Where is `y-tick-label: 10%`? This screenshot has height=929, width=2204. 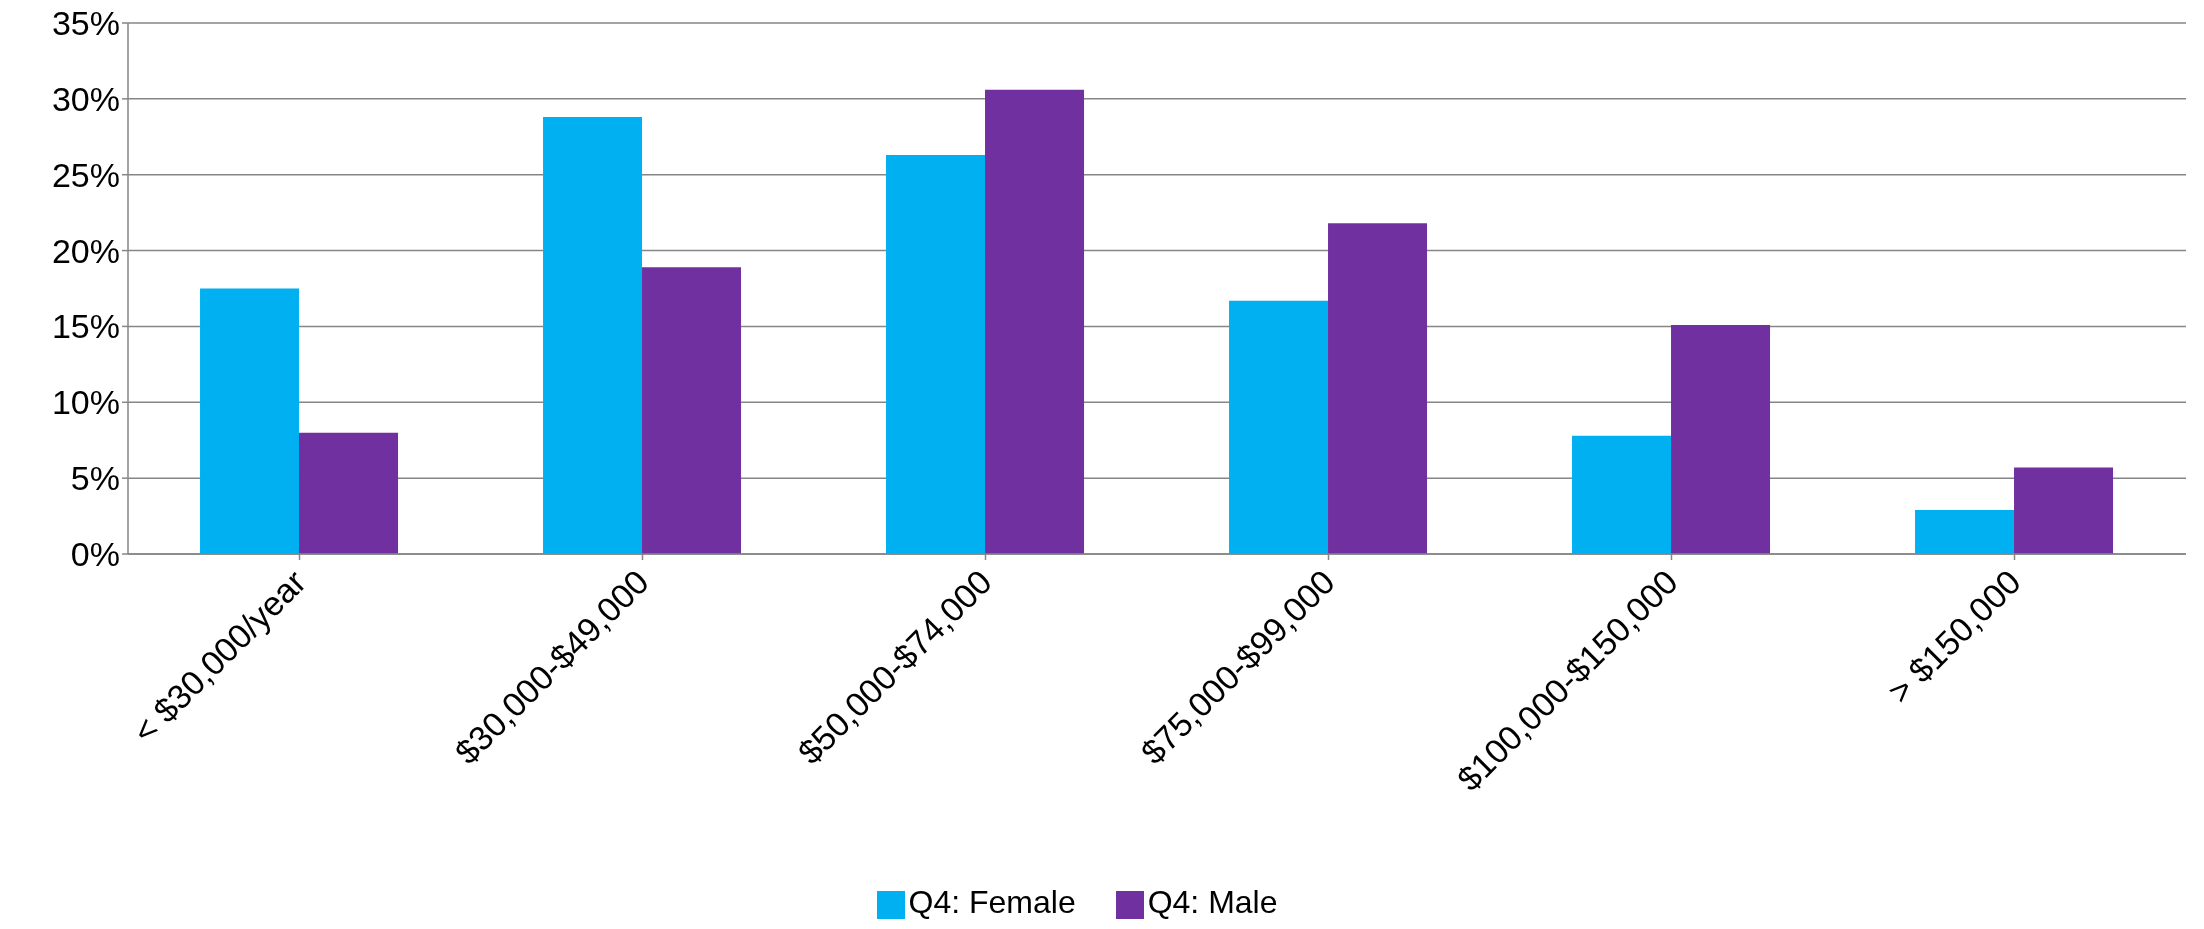
y-tick-label: 10% is located at coordinates (85, 402).